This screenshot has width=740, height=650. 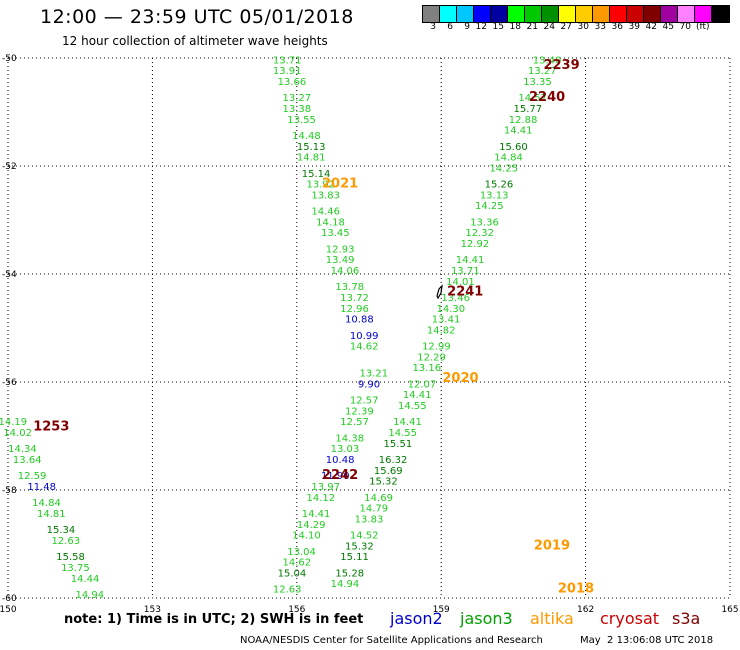 I want to click on wave-height-value: 14.48, so click(x=306, y=136).